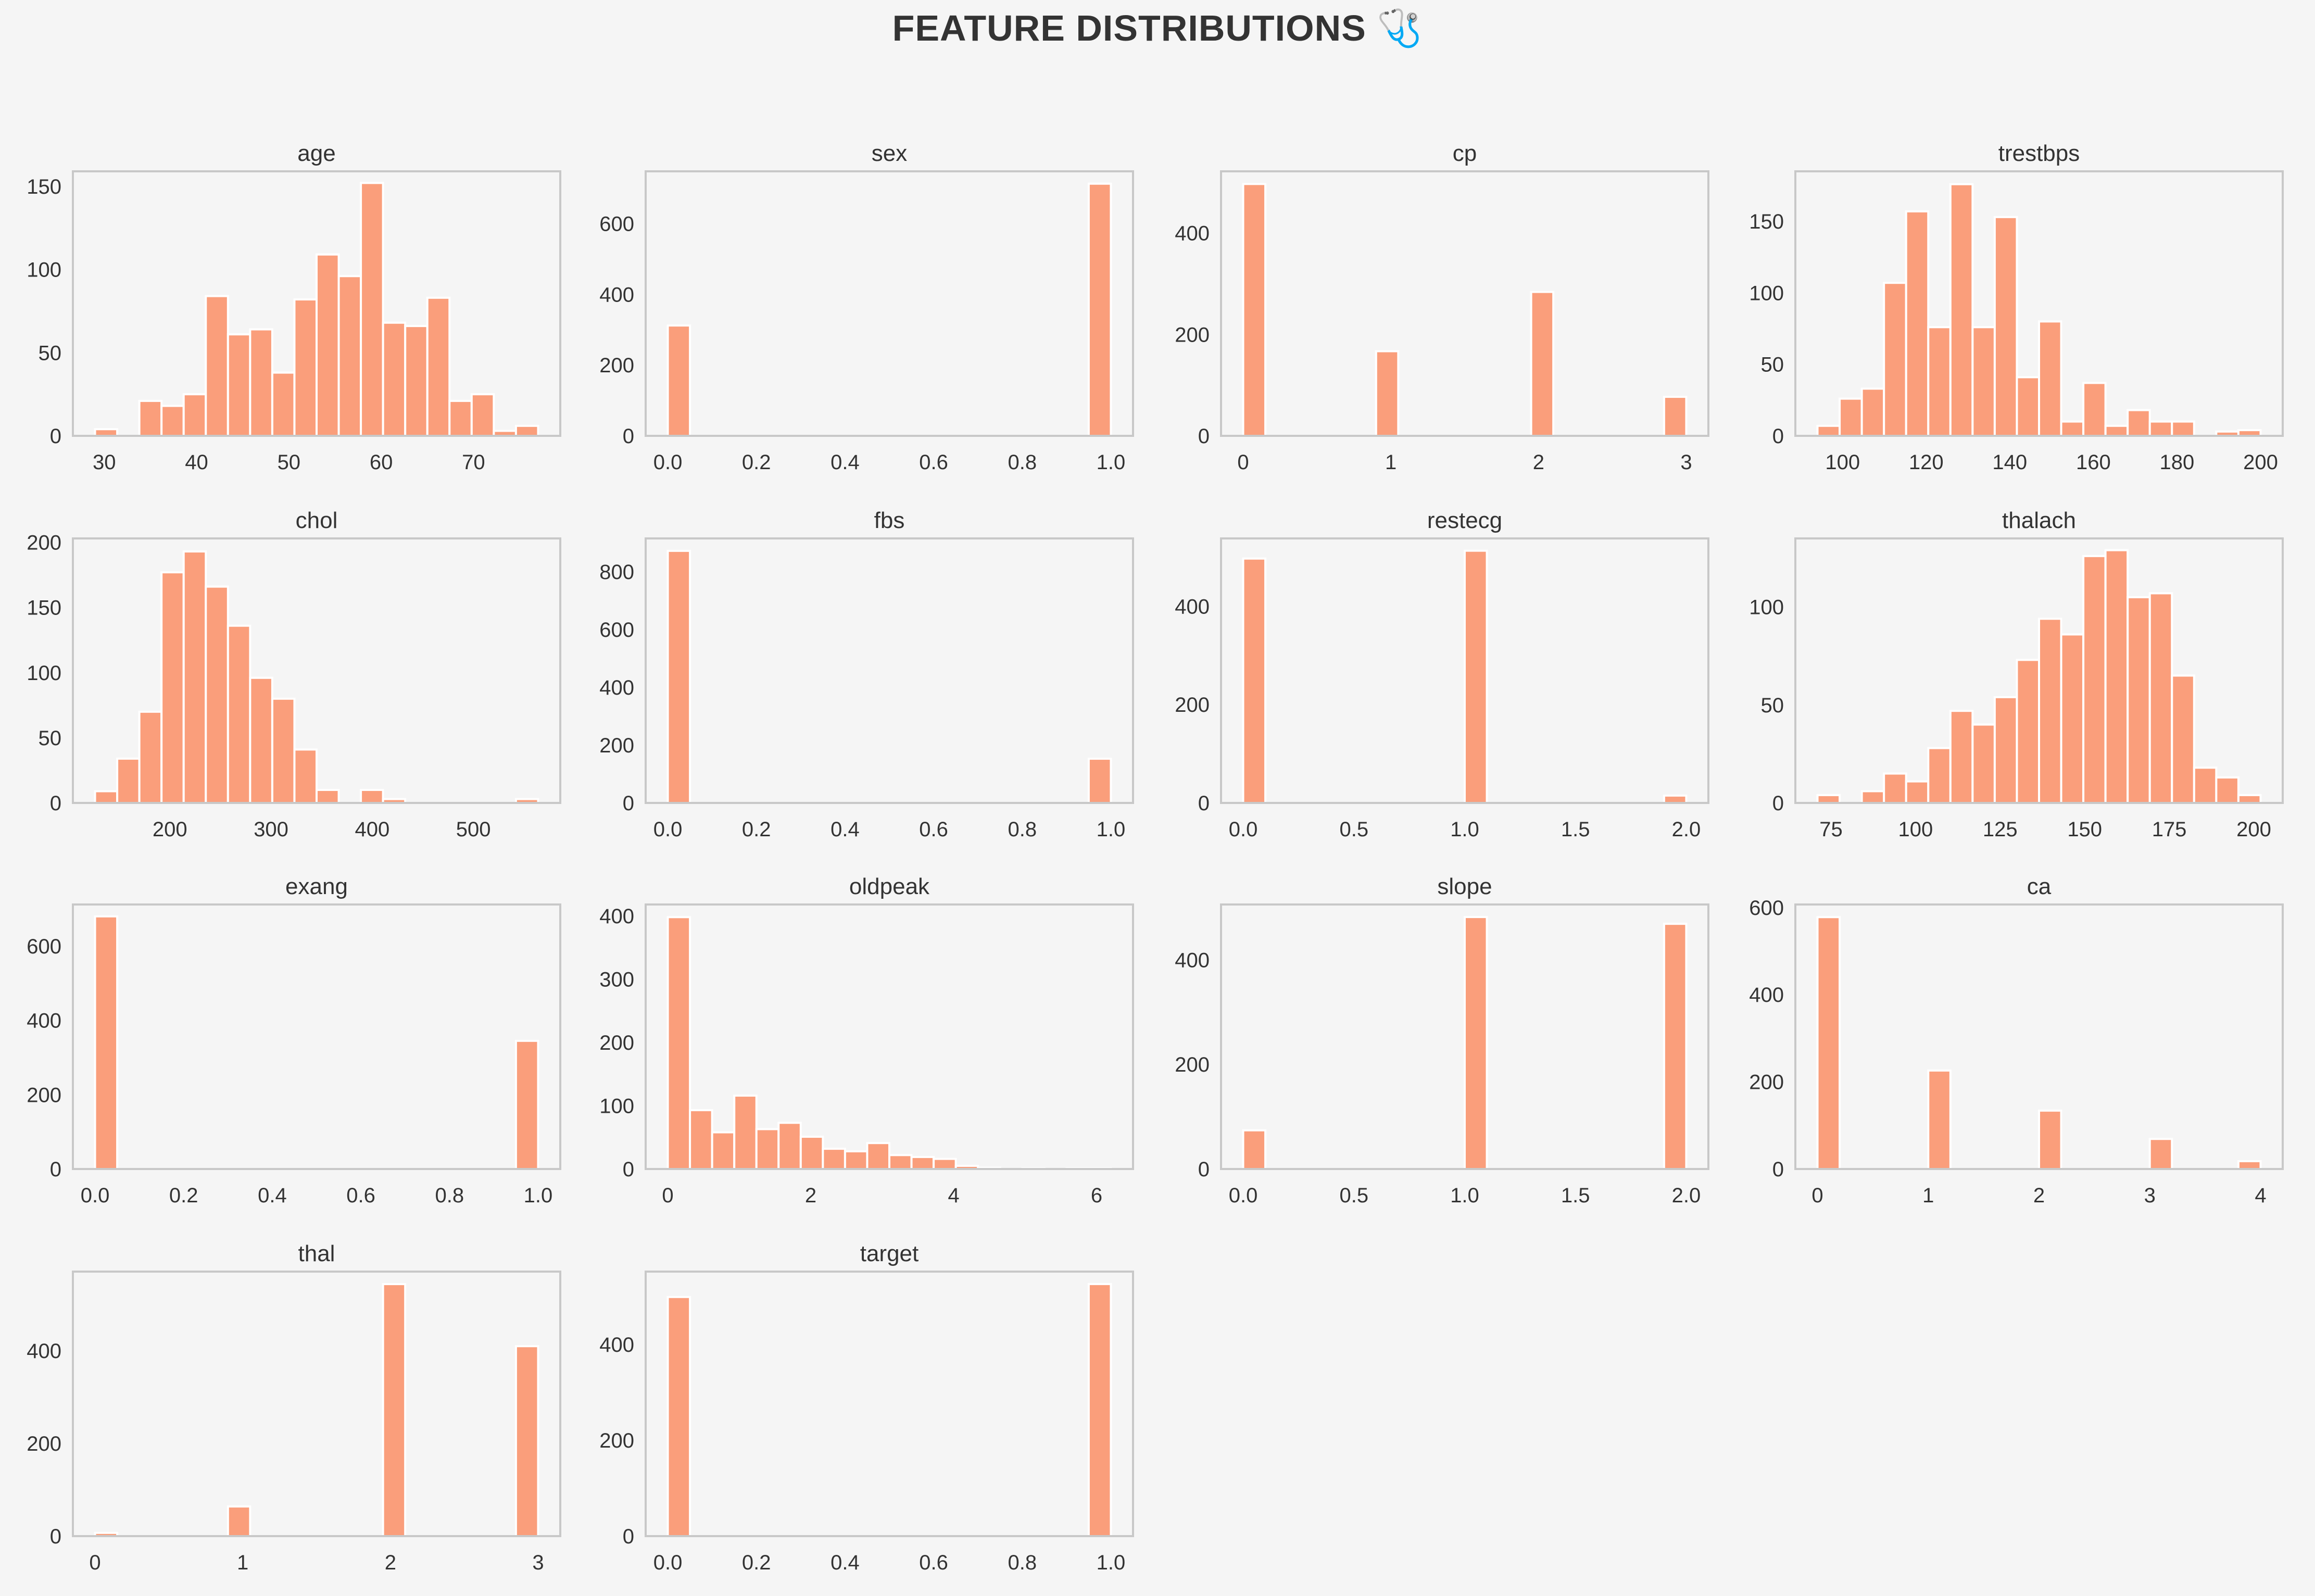  What do you see at coordinates (2169, 829) in the screenshot?
I see `x-tick-label: 175` at bounding box center [2169, 829].